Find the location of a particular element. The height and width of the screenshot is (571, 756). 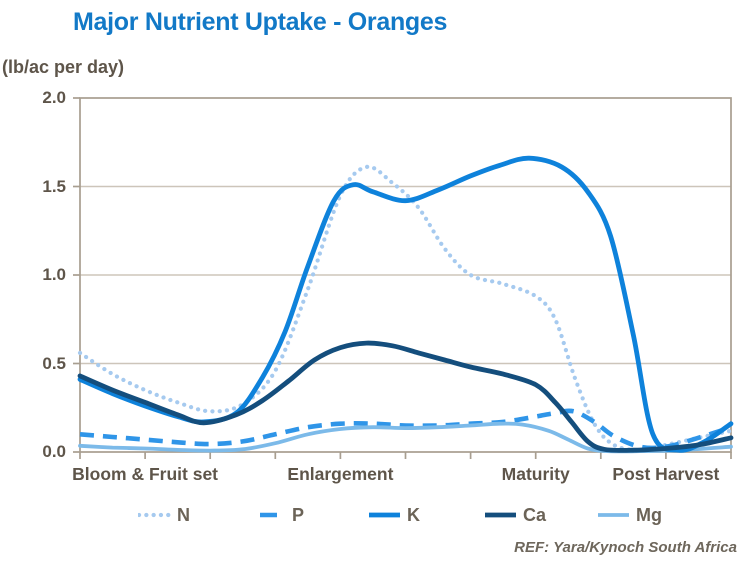

legend-swatch-N is located at coordinates (154, 515).